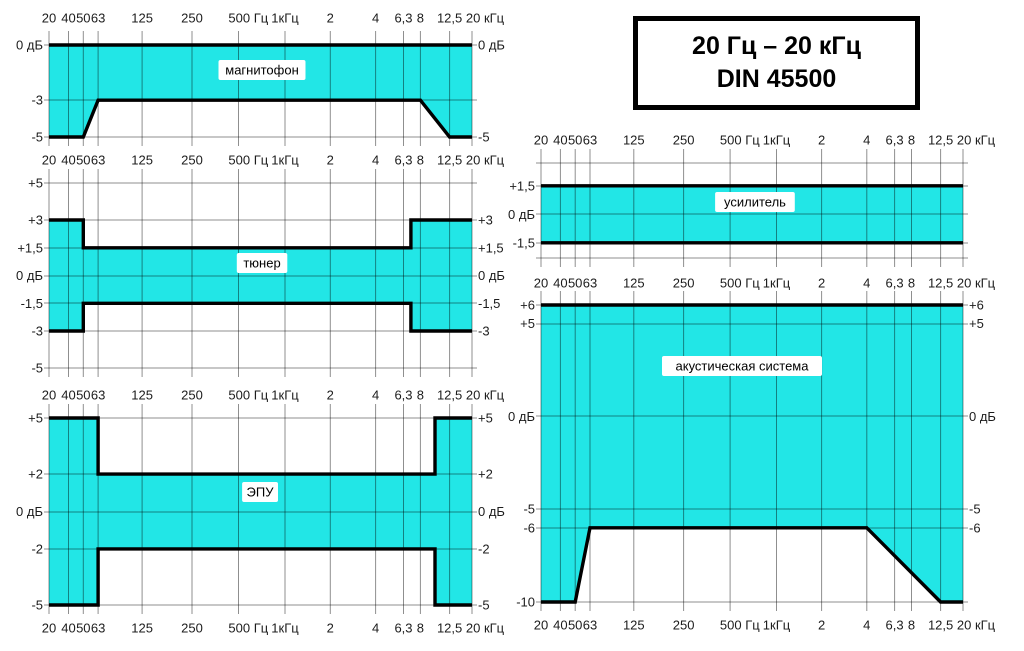 This screenshot has height=651, width=1024. Describe the element at coordinates (491, 275) in the screenshot. I see `tuner-y-label-right: 0 дБ` at that location.